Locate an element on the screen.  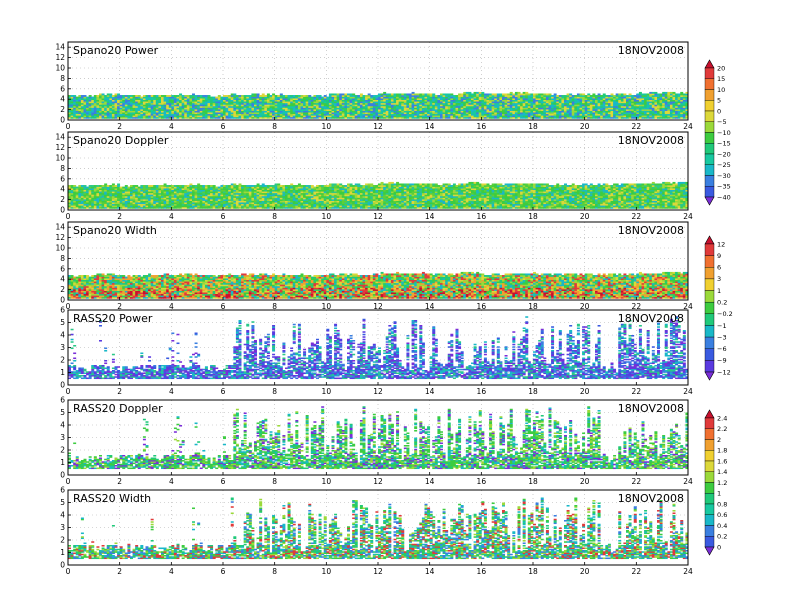
x-tick-label: 18 is located at coordinates (533, 126).